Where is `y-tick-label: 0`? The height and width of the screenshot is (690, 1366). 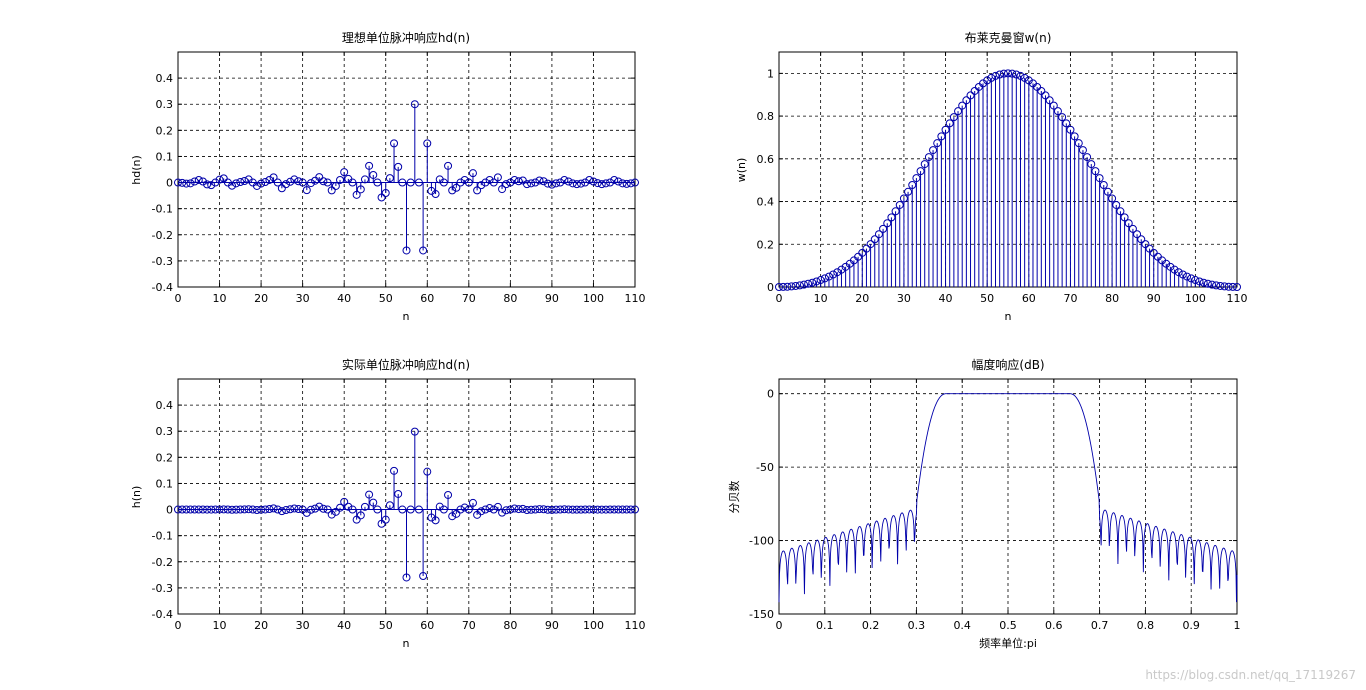 y-tick-label: 0 is located at coordinates (770, 394).